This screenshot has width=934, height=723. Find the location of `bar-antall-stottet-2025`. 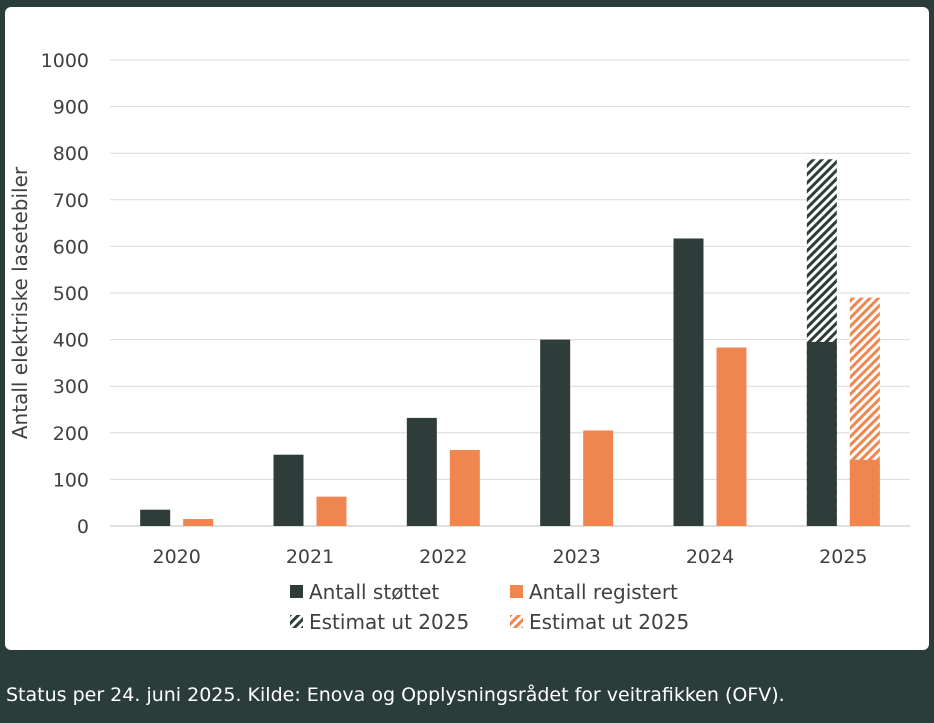

bar-antall-stottet-2025 is located at coordinates (821, 433).